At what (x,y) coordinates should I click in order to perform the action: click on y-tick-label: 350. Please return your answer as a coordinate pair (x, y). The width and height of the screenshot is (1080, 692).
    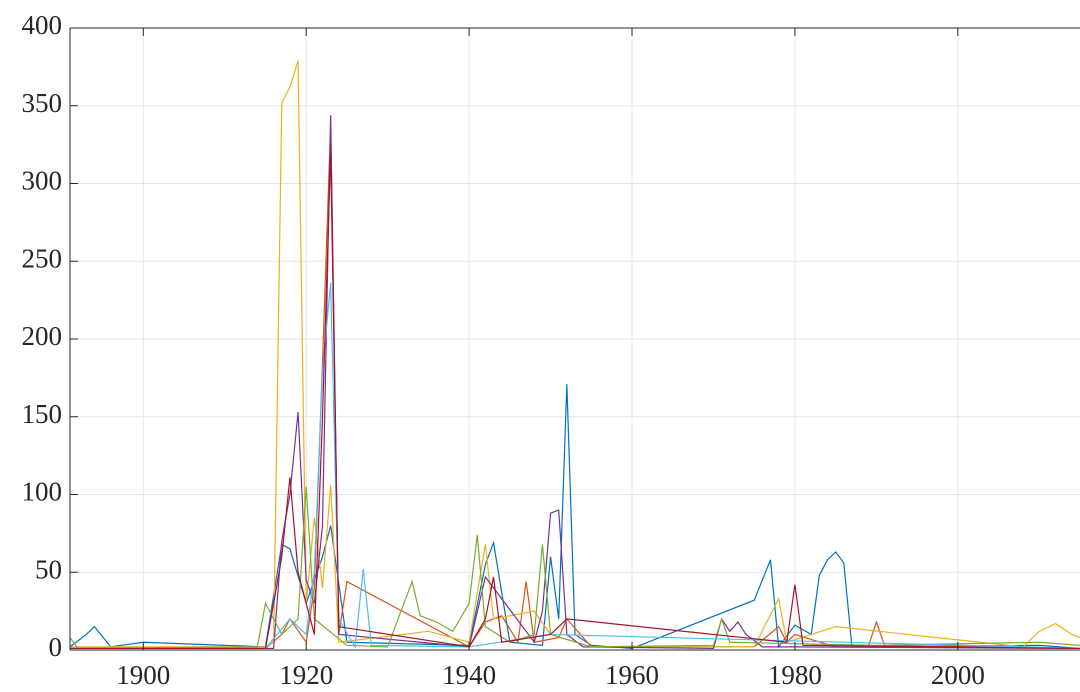
    Looking at the image, I should click on (42, 103).